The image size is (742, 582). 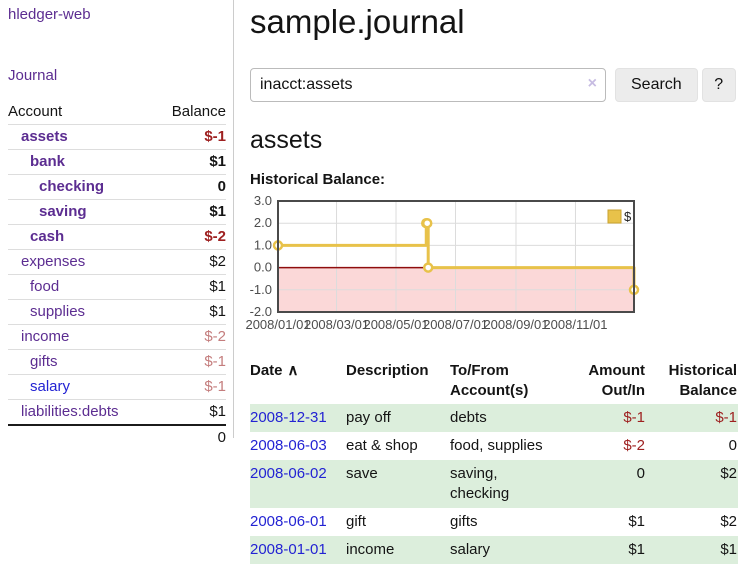 I want to click on transaction-accounts: saving, checking, so click(x=480, y=483).